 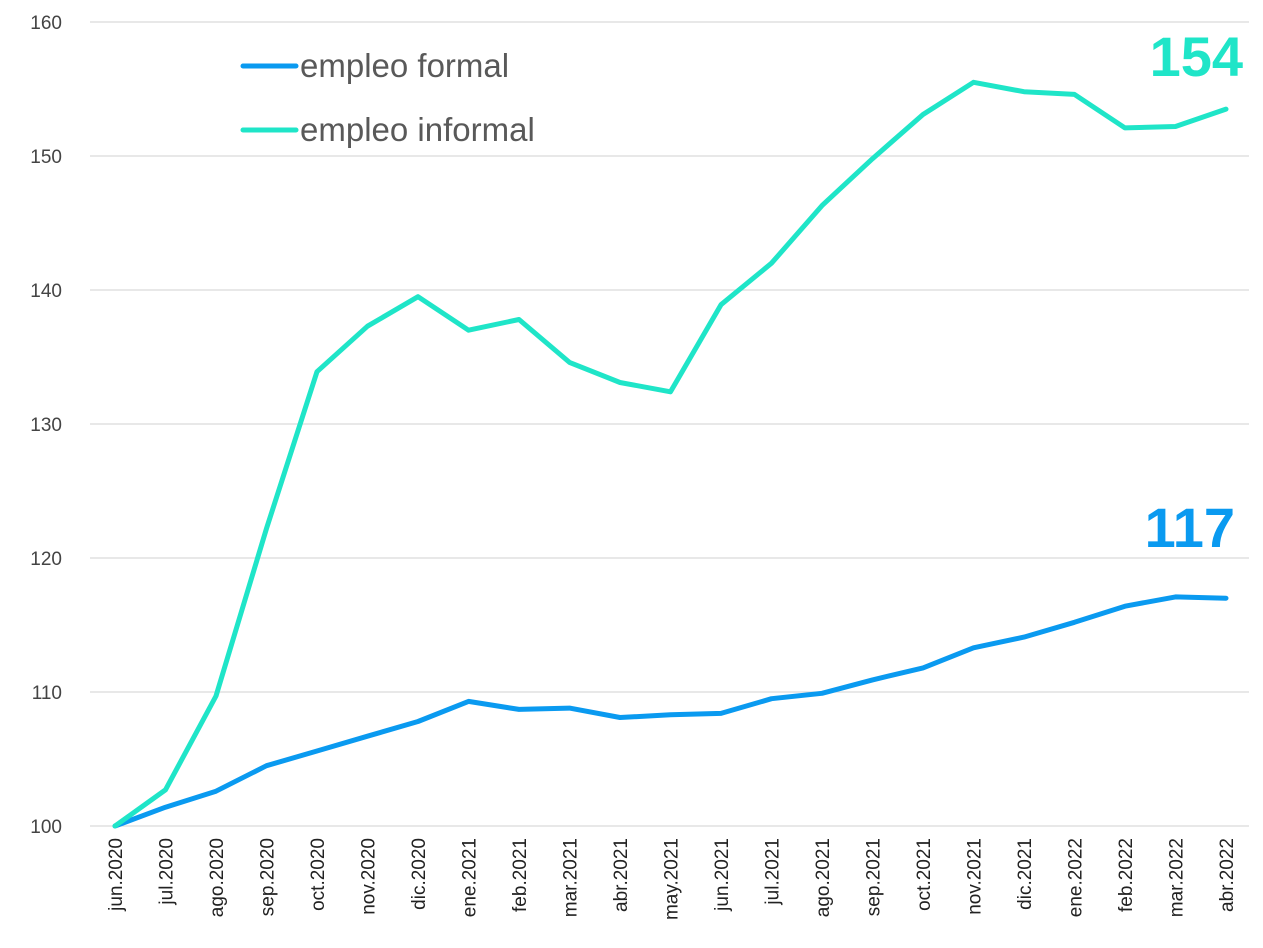 What do you see at coordinates (46, 559) in the screenshot?
I see `y-tick-label: 120` at bounding box center [46, 559].